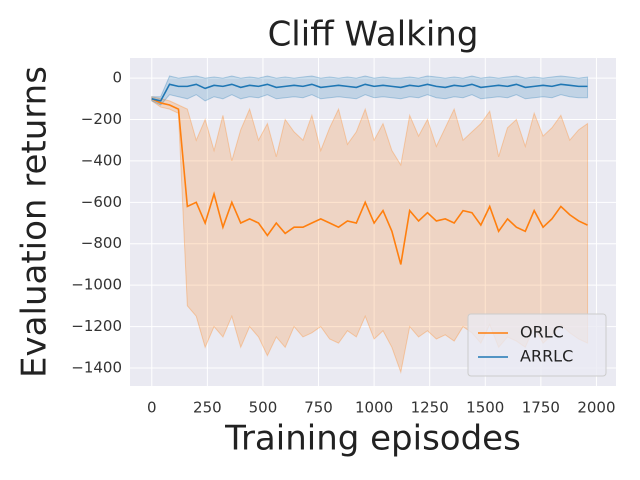 The image size is (640, 480). I want to click on legend-box, so click(537, 345).